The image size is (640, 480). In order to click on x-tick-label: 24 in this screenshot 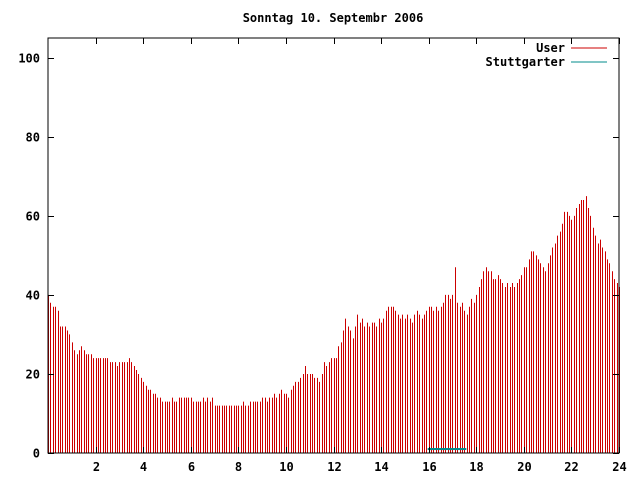, I will do `click(619, 467)`.